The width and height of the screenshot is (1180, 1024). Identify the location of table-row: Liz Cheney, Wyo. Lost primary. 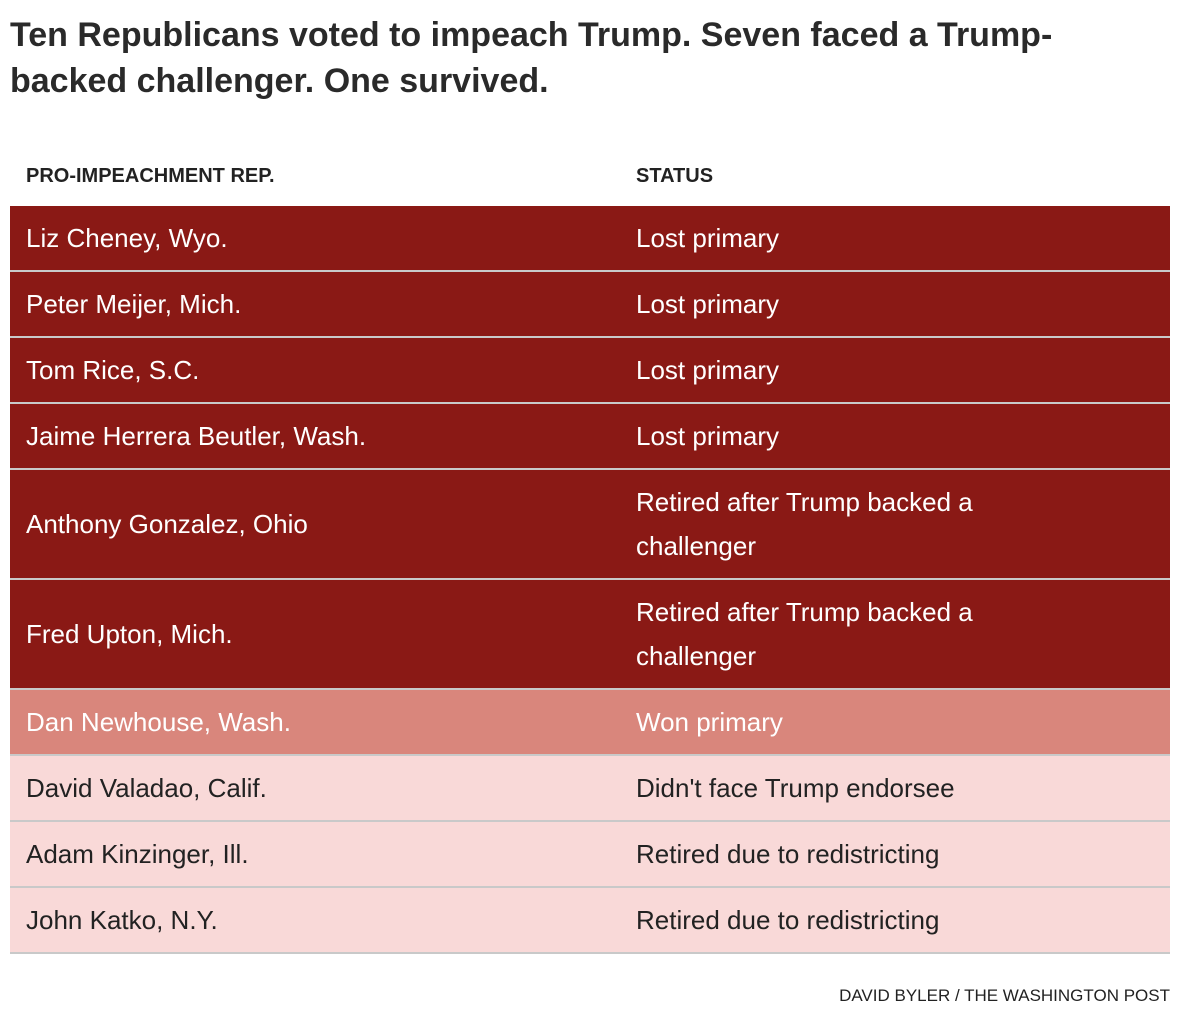
(590, 239).